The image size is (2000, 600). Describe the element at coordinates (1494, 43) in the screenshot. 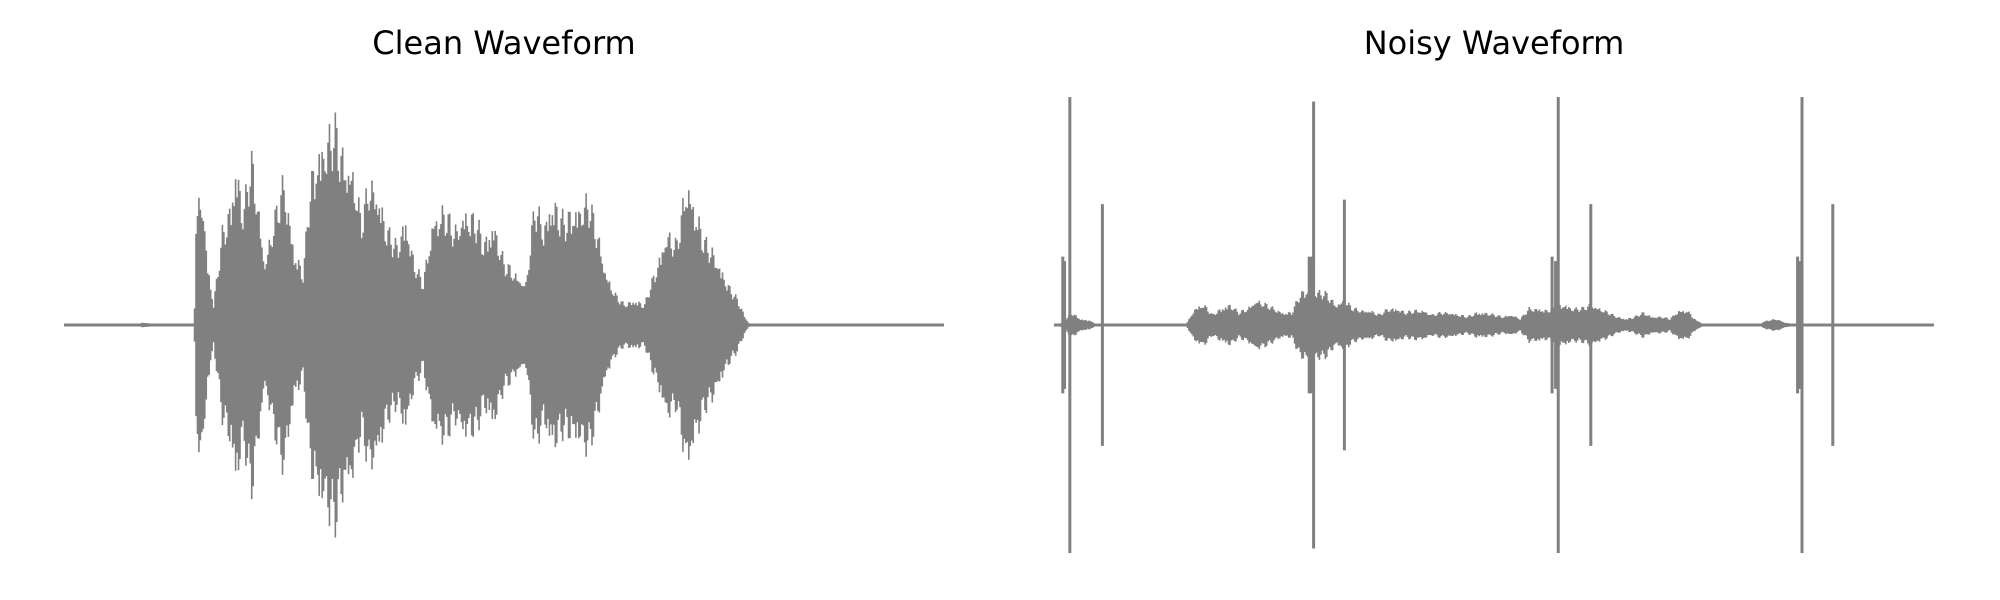

I see `noisy-waveform-title: Noisy Waveform` at that location.